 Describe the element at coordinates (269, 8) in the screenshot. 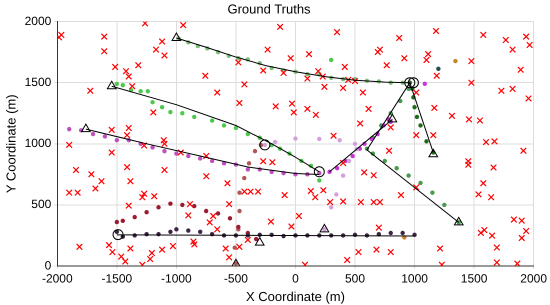

I see `chart-title: Ground Truths` at that location.